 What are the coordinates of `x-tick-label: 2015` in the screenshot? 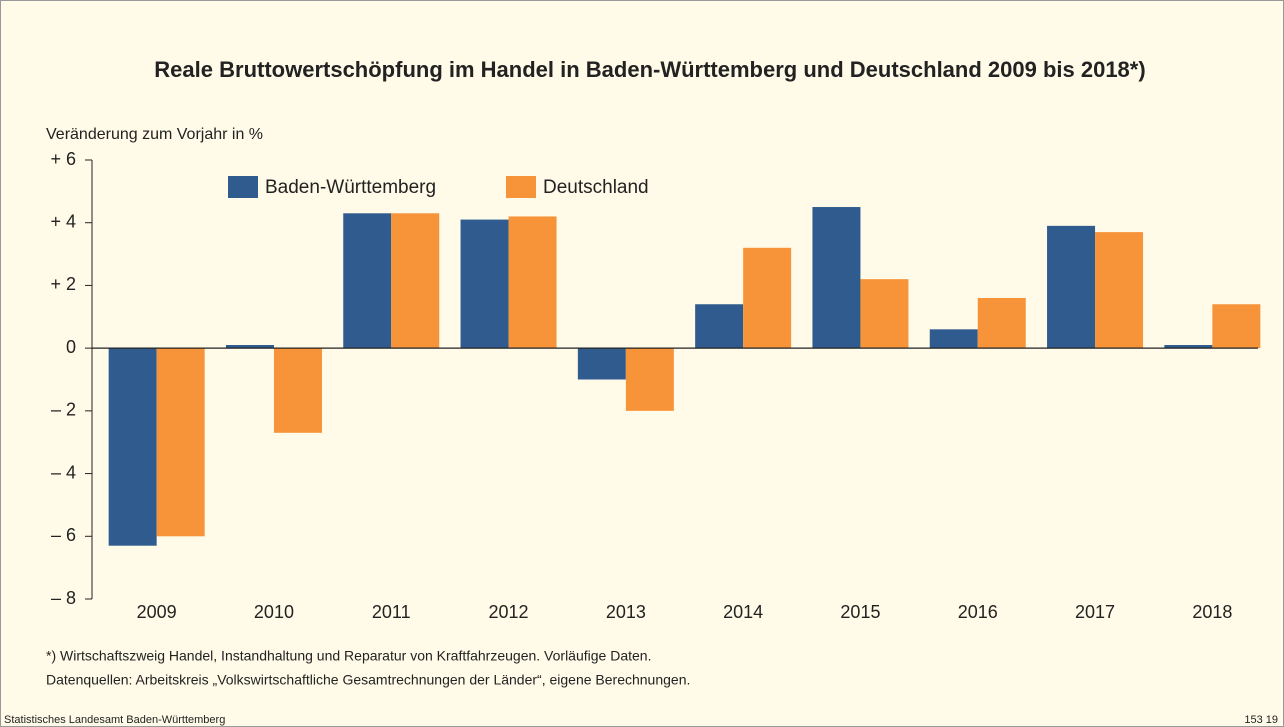 It's located at (860, 612).